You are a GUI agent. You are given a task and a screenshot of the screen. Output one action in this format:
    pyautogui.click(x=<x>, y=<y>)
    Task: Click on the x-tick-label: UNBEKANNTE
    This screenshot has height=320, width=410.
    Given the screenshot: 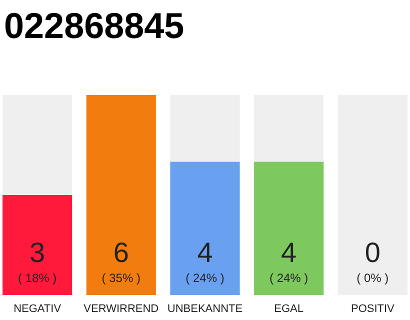 What is the action you would take?
    pyautogui.click(x=205, y=309)
    